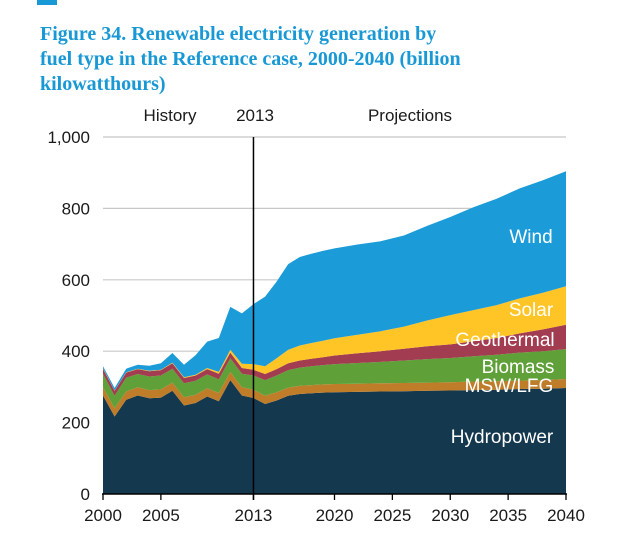 This screenshot has width=623, height=553. Describe the element at coordinates (47, 2) in the screenshot. I see `top-blue-mark` at that location.